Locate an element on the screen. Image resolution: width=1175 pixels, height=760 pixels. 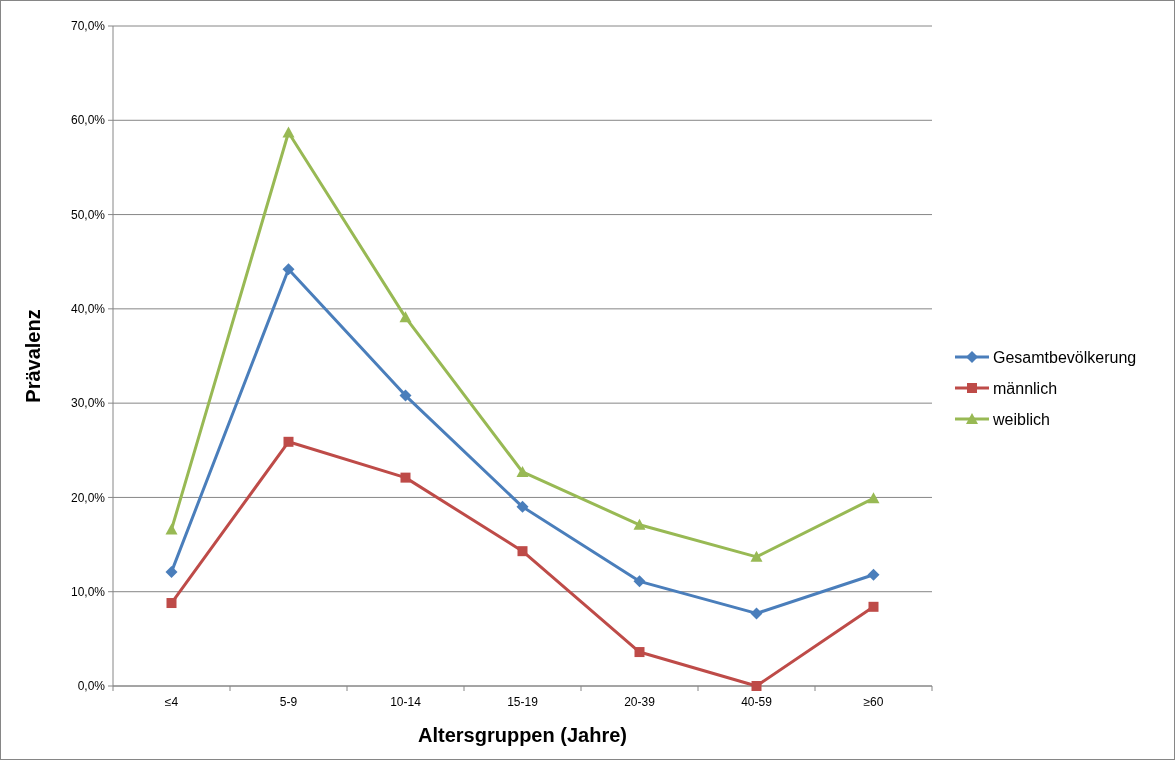
x-tick-label: 15-19 is located at coordinates (523, 702).